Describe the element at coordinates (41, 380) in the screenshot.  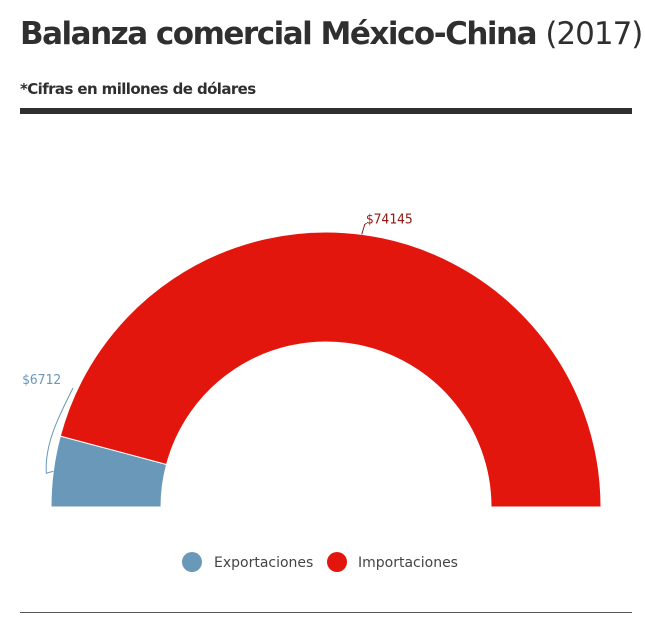
I see `data-label-exportaciones: $6712` at that location.